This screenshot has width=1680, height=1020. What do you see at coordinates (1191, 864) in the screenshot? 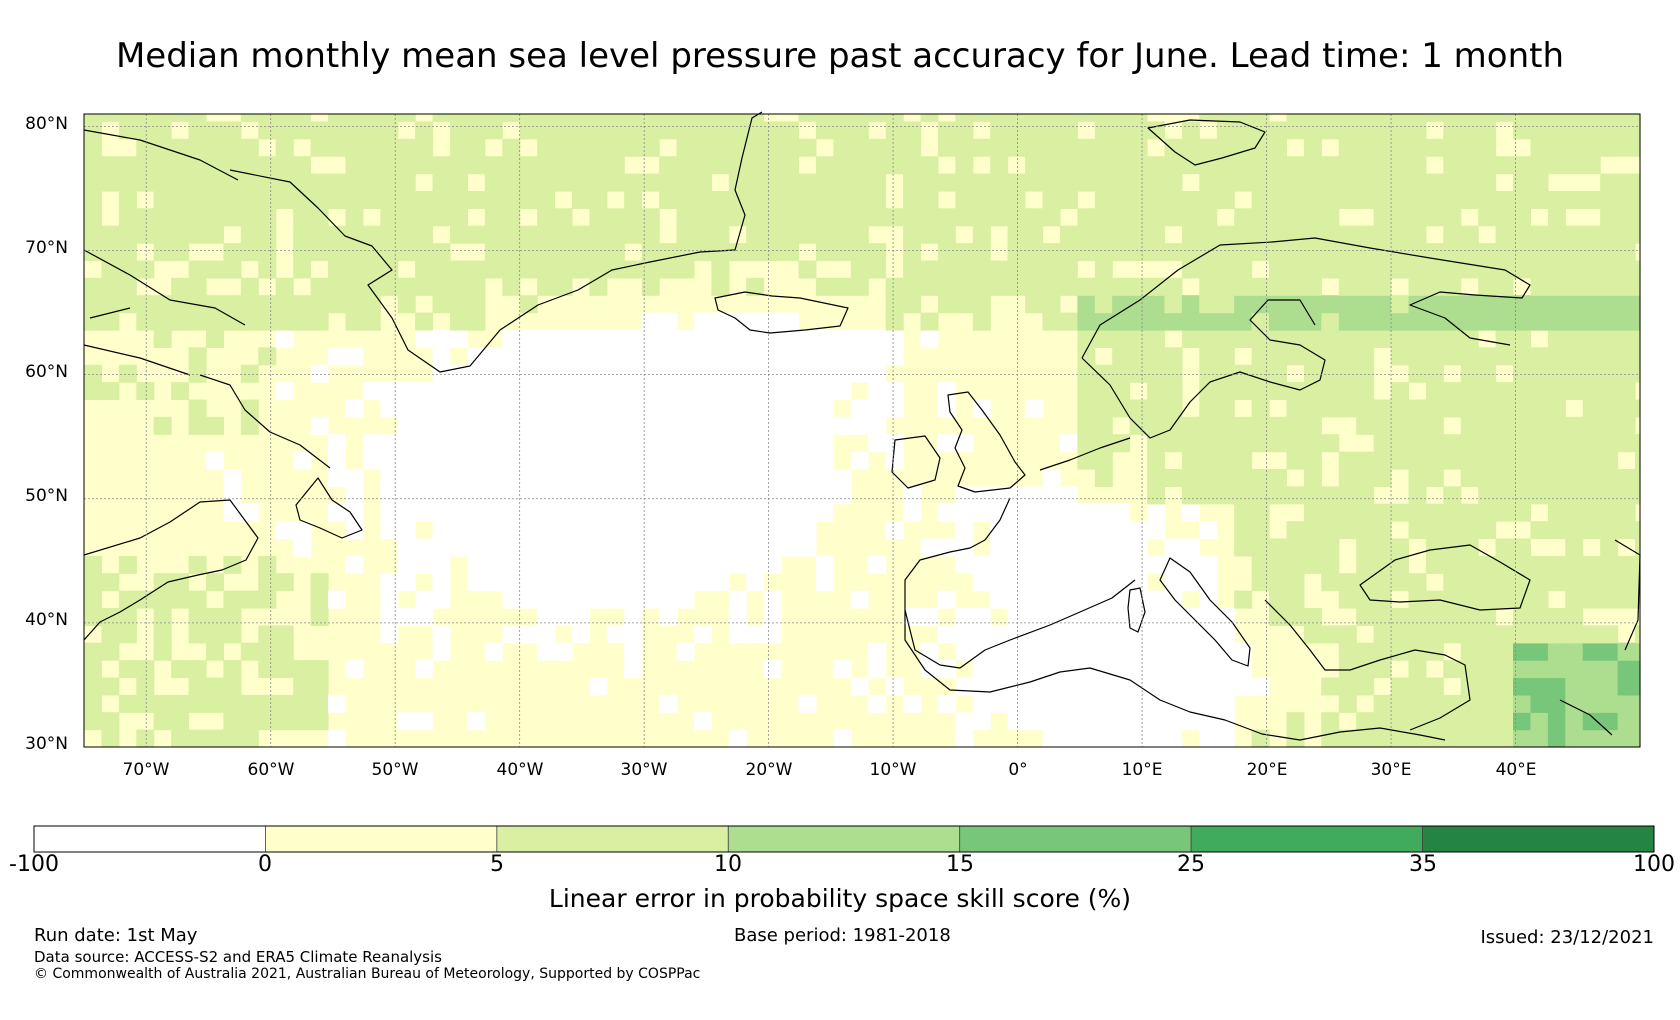
I see `colorbar-tick: 25` at bounding box center [1191, 864].